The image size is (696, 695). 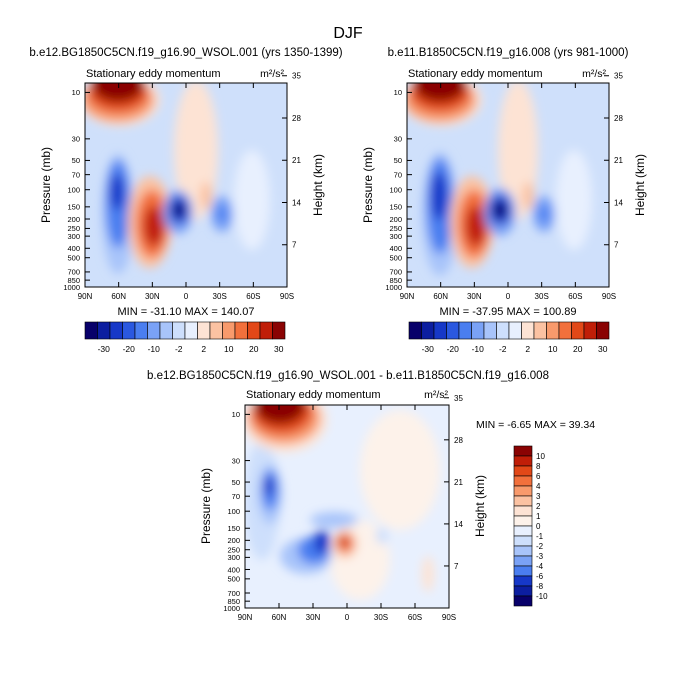 What do you see at coordinates (368, 185) in the screenshot?
I see `panel-2-ylabel: Pressure (mb)` at bounding box center [368, 185].